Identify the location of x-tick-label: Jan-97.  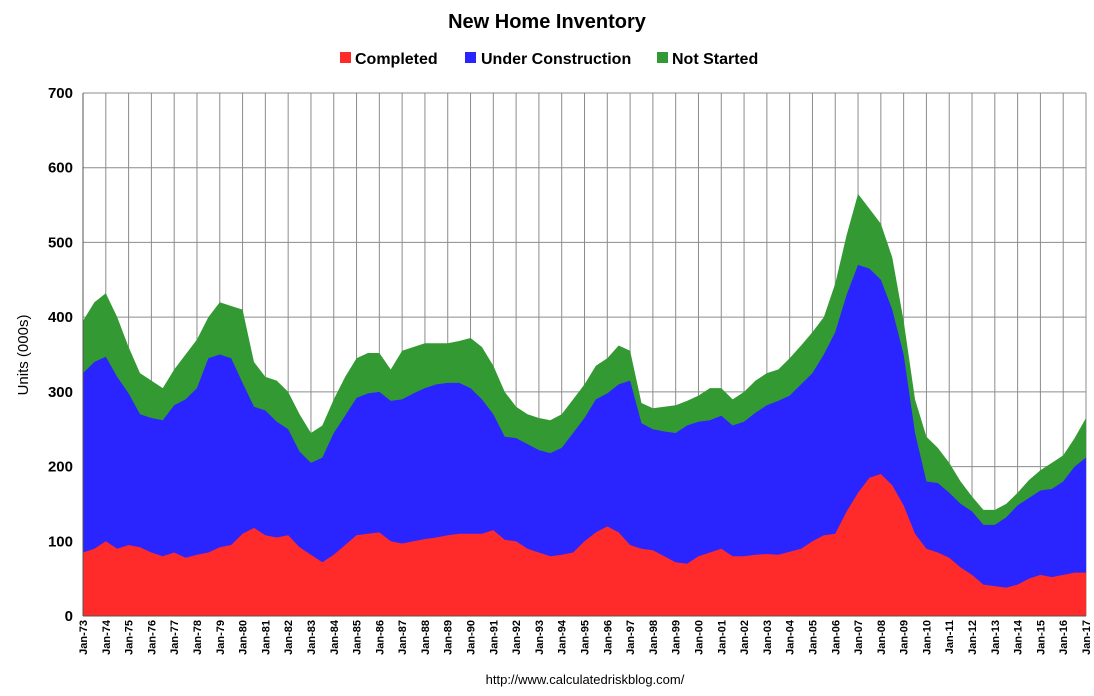
(631, 637).